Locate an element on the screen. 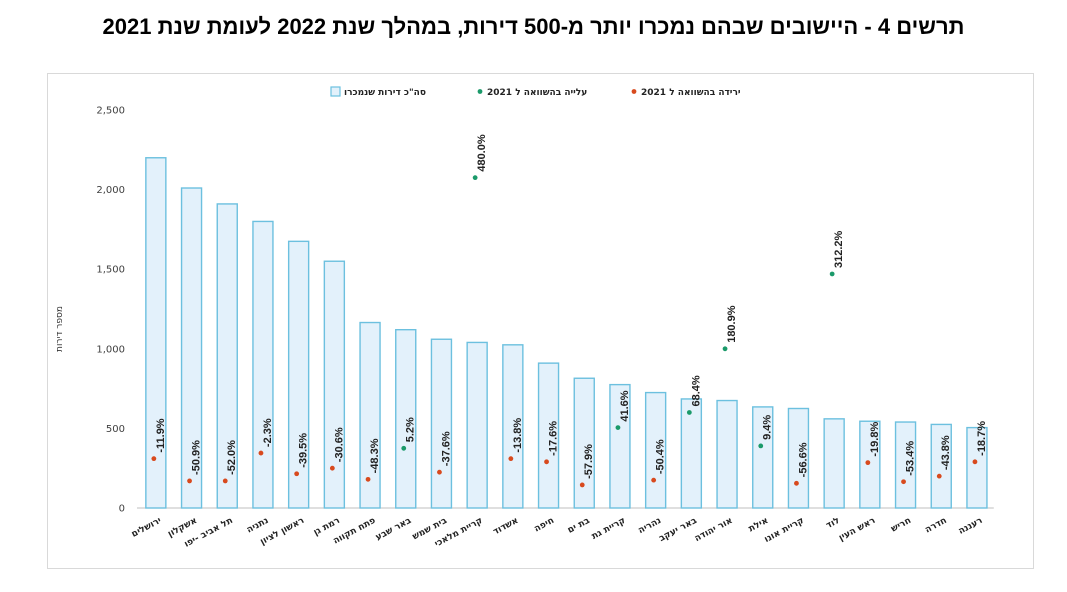  legend-down-marker is located at coordinates (634, 91).